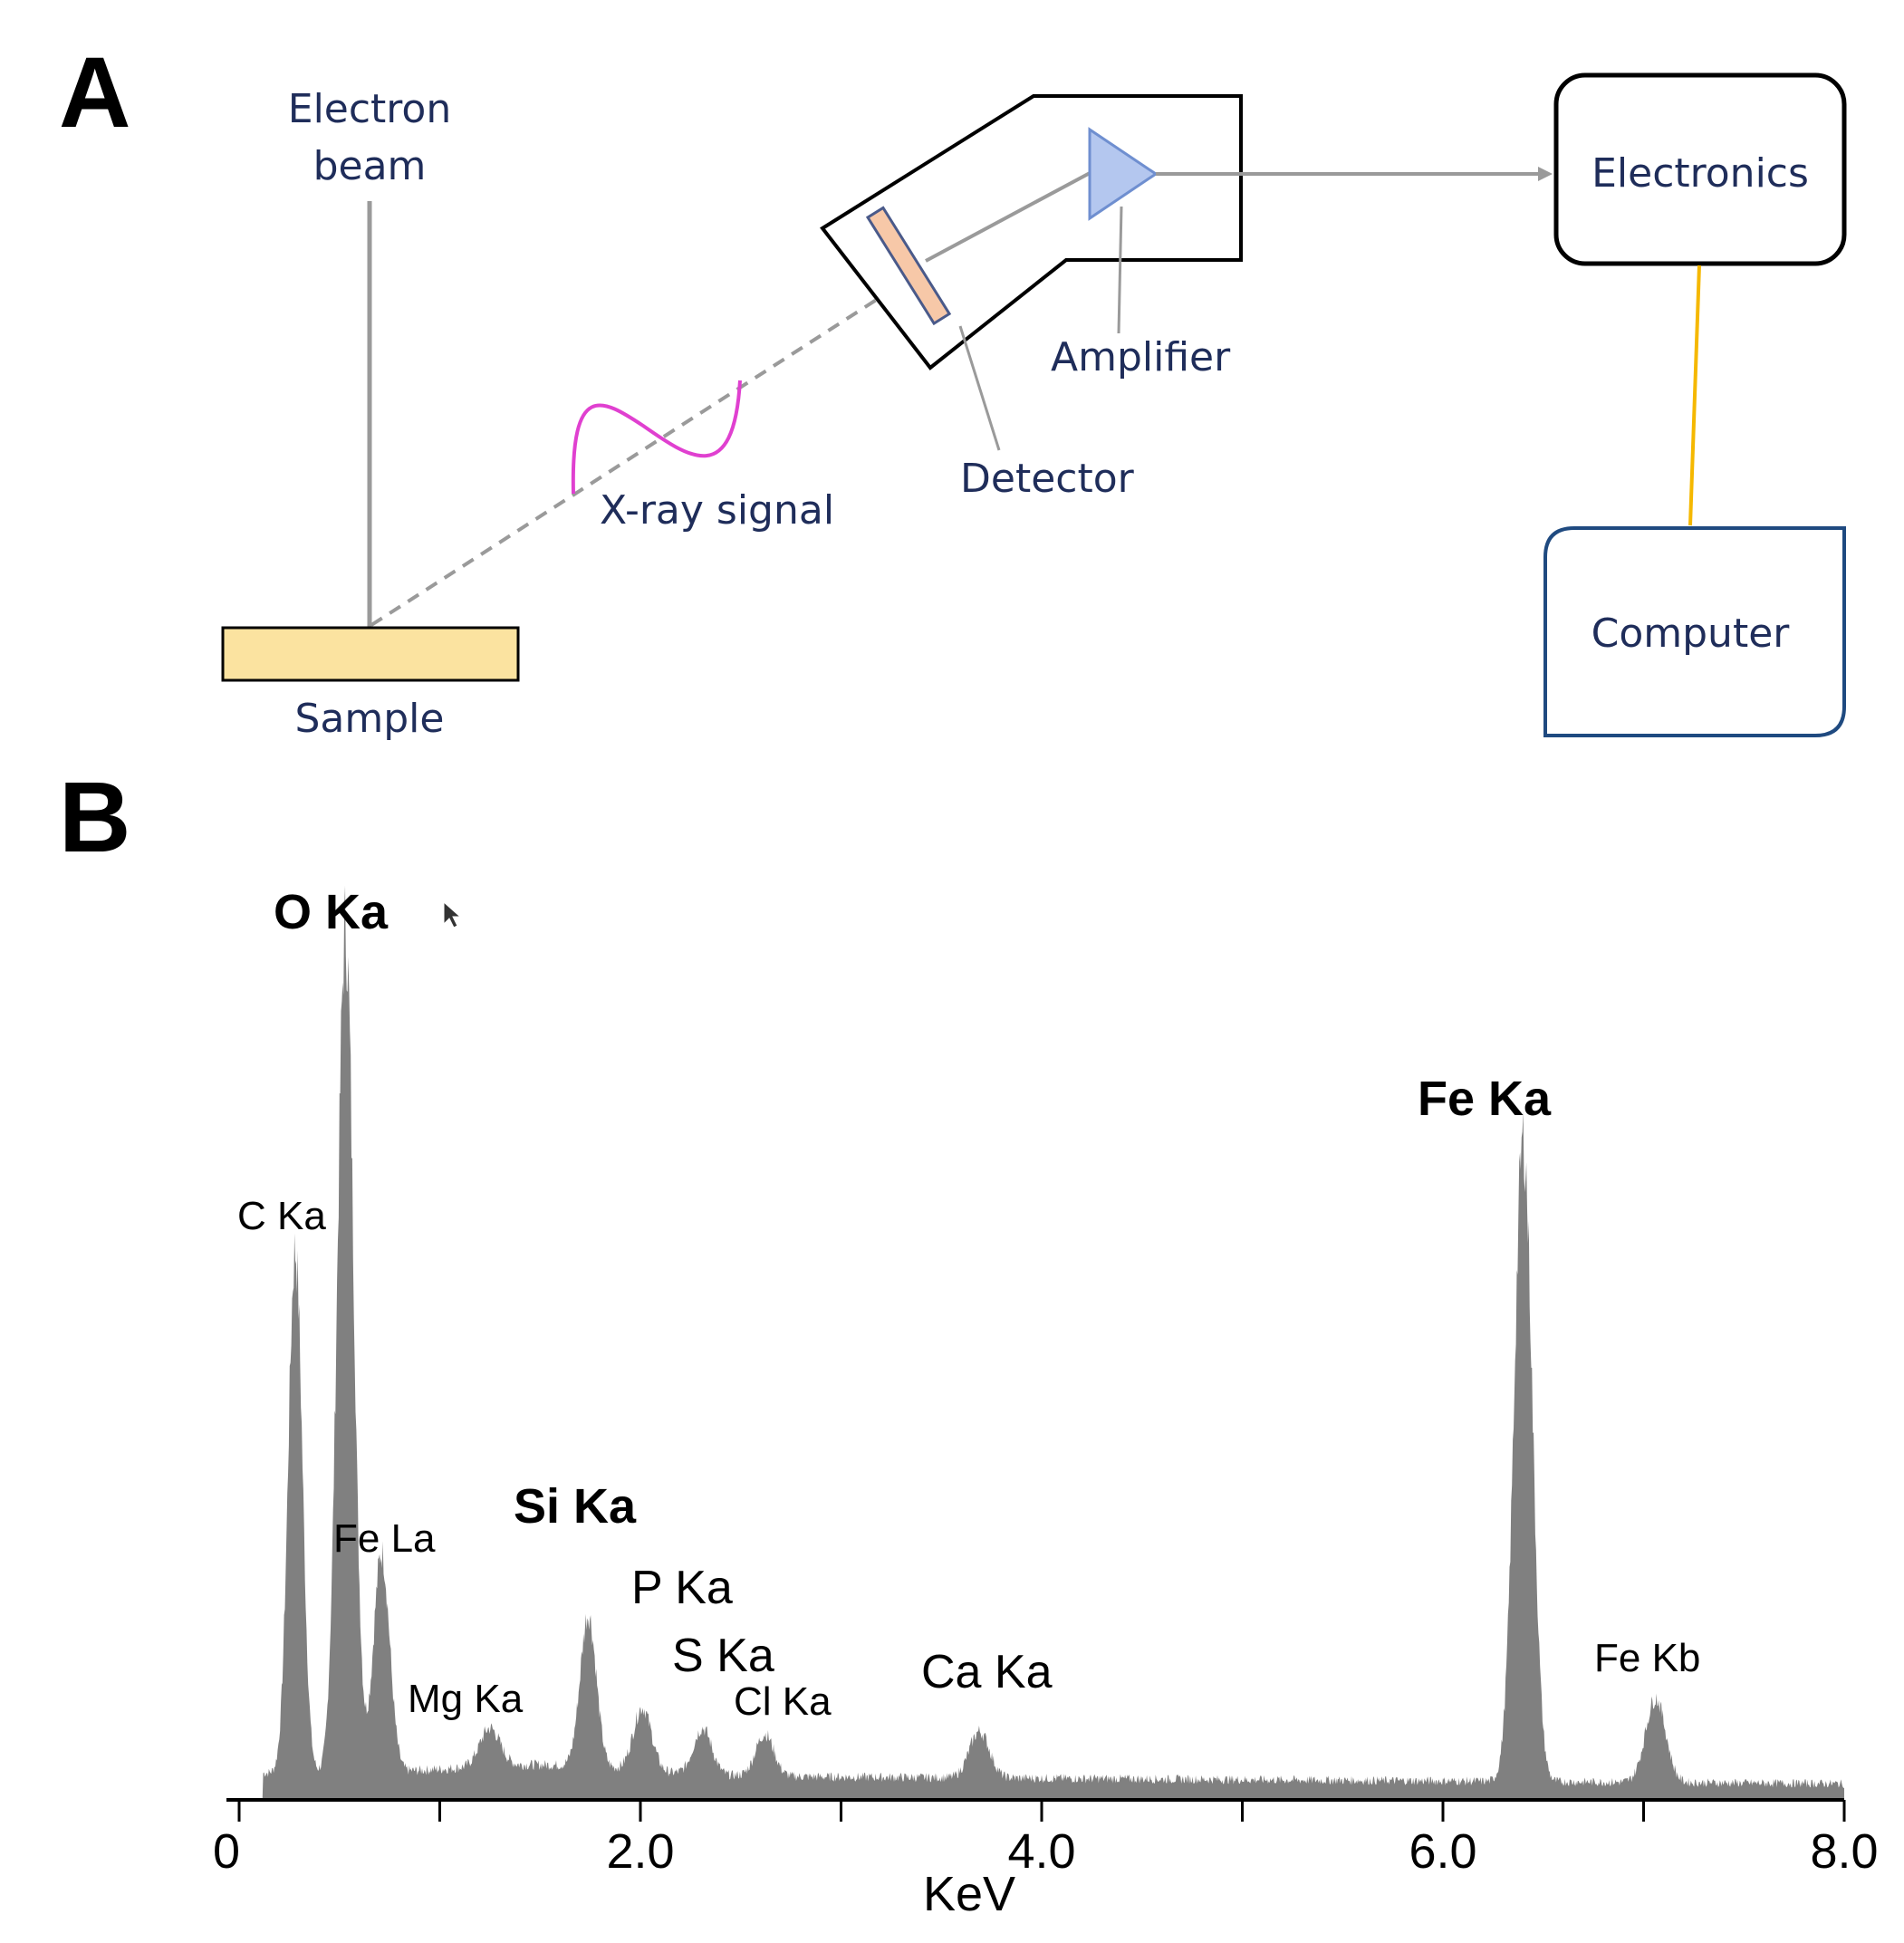 This screenshot has width=1904, height=1943. I want to click on amplifier-triangle, so click(1124, 174).